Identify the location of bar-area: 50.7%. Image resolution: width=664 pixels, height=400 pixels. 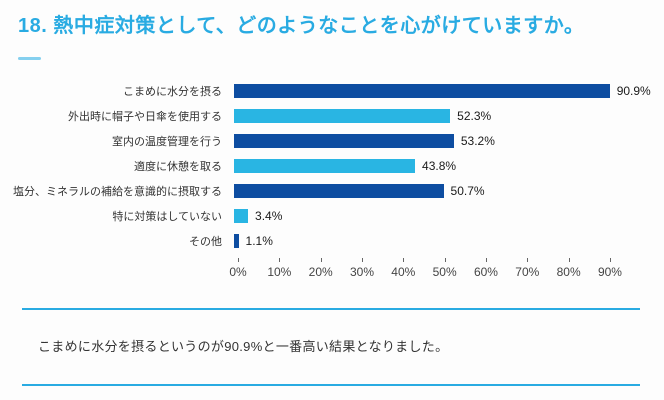
(359, 190).